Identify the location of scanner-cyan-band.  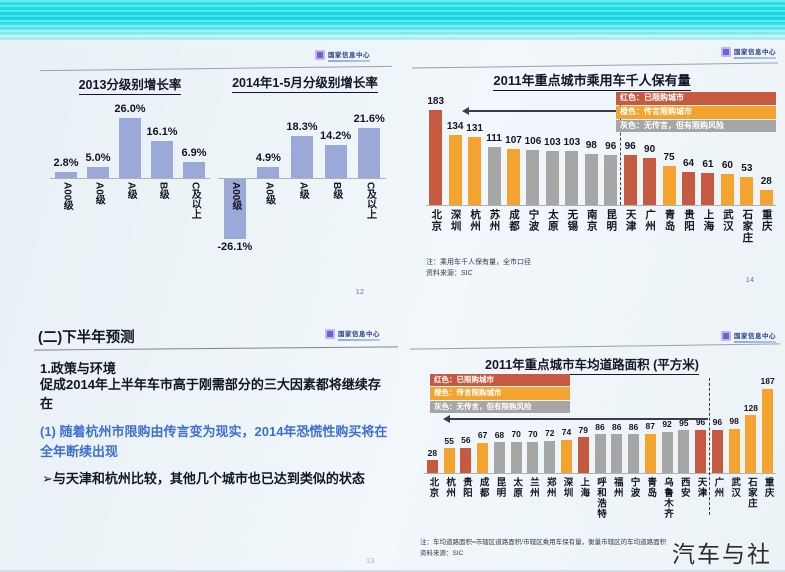
(392, 21).